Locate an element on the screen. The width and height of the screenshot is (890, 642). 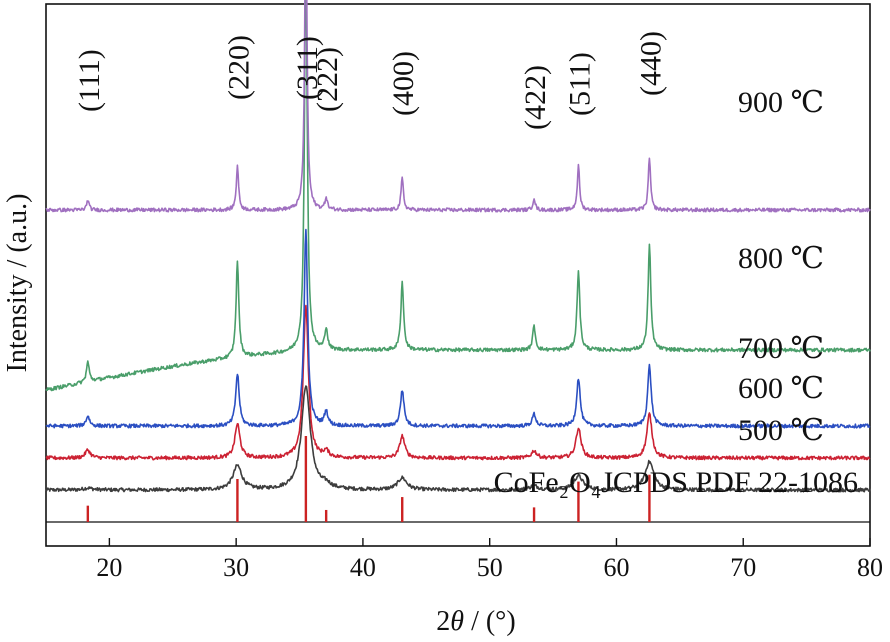
temperature-label: 700 ℃ is located at coordinates (781, 348).